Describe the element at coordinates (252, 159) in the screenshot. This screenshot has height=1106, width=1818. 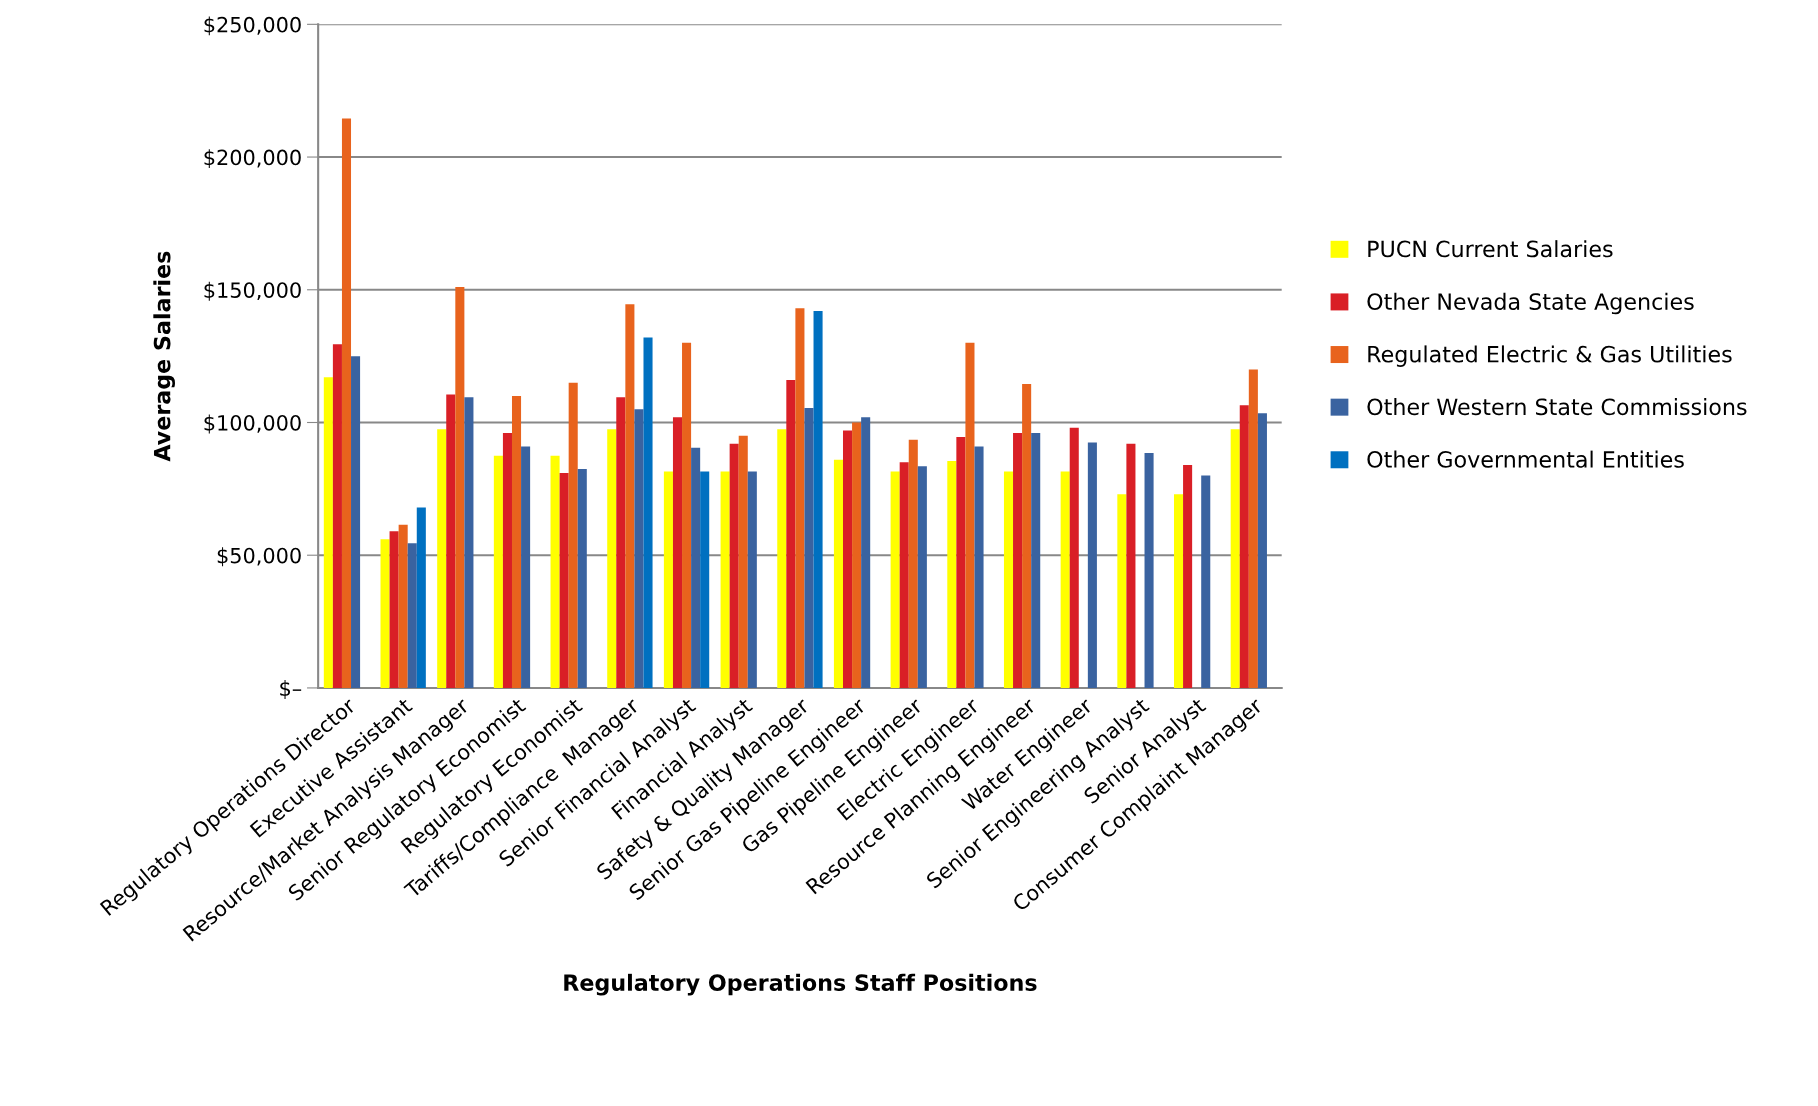
I see `y-tick-label: $200,000` at that location.